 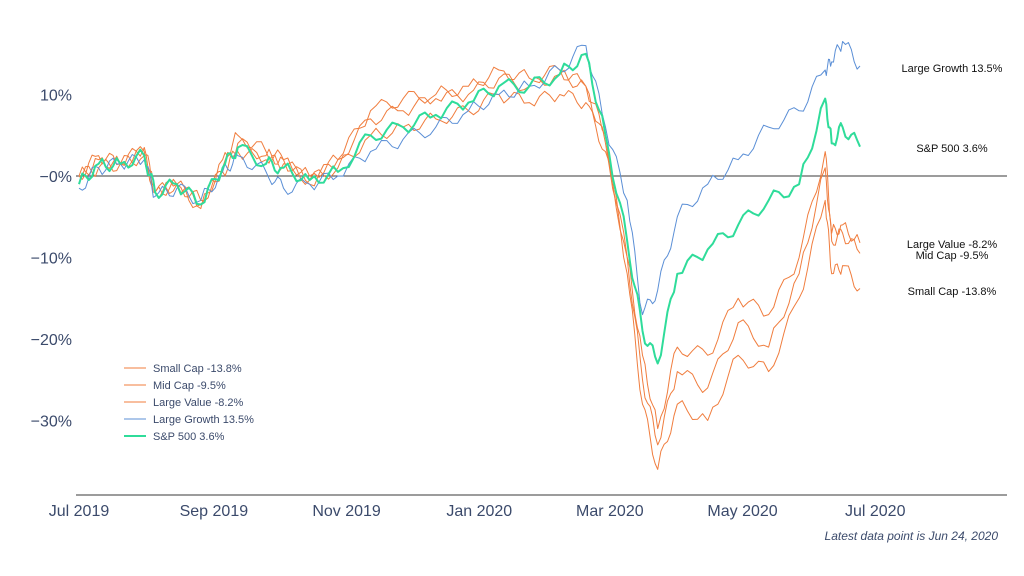 I want to click on footnote: Latest data point is Jun 24, 2020, so click(x=912, y=536).